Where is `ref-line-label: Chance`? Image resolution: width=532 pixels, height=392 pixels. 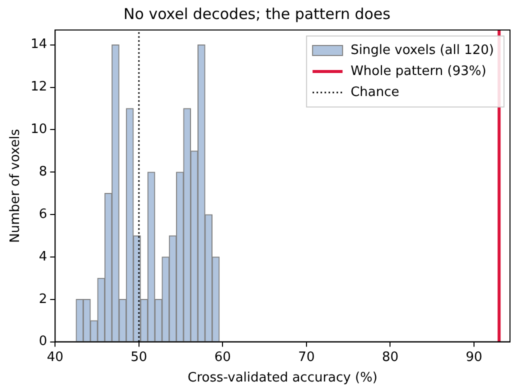
ref-line-label: Chance is located at coordinates (375, 92).